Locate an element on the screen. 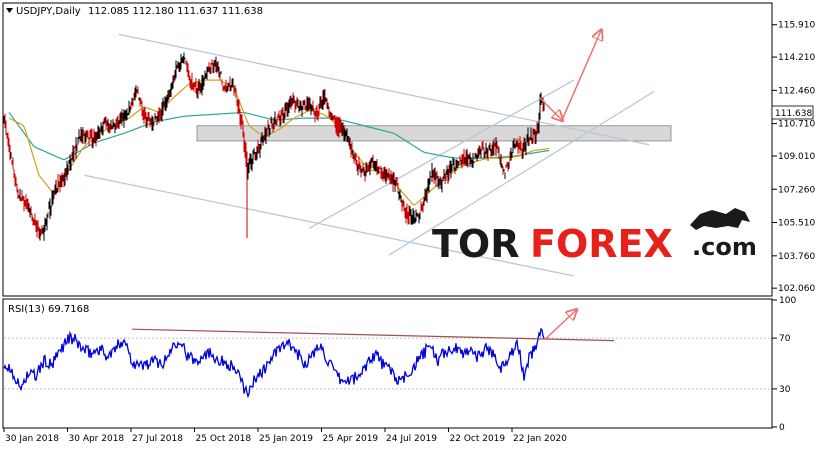 This screenshot has width=815, height=453. price-tick-label: 102.060 is located at coordinates (796, 289).